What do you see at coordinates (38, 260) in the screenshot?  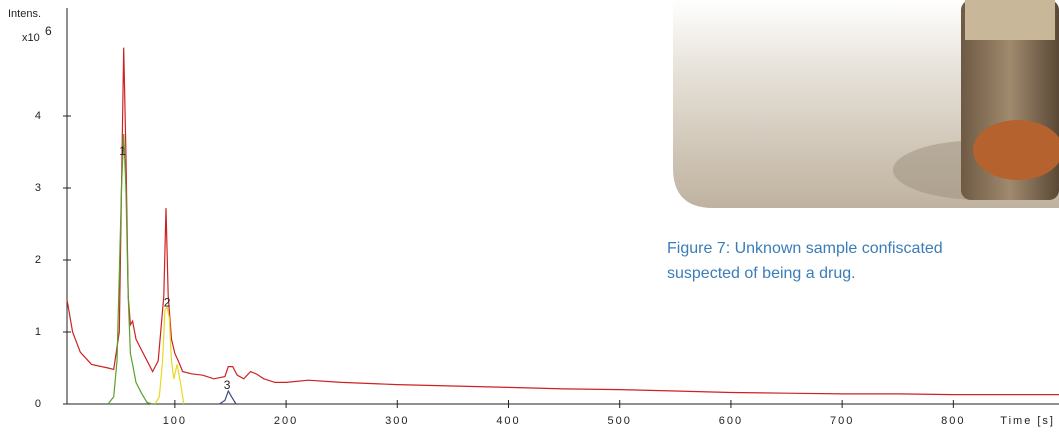 I see `y-tick-label: 2` at bounding box center [38, 260].